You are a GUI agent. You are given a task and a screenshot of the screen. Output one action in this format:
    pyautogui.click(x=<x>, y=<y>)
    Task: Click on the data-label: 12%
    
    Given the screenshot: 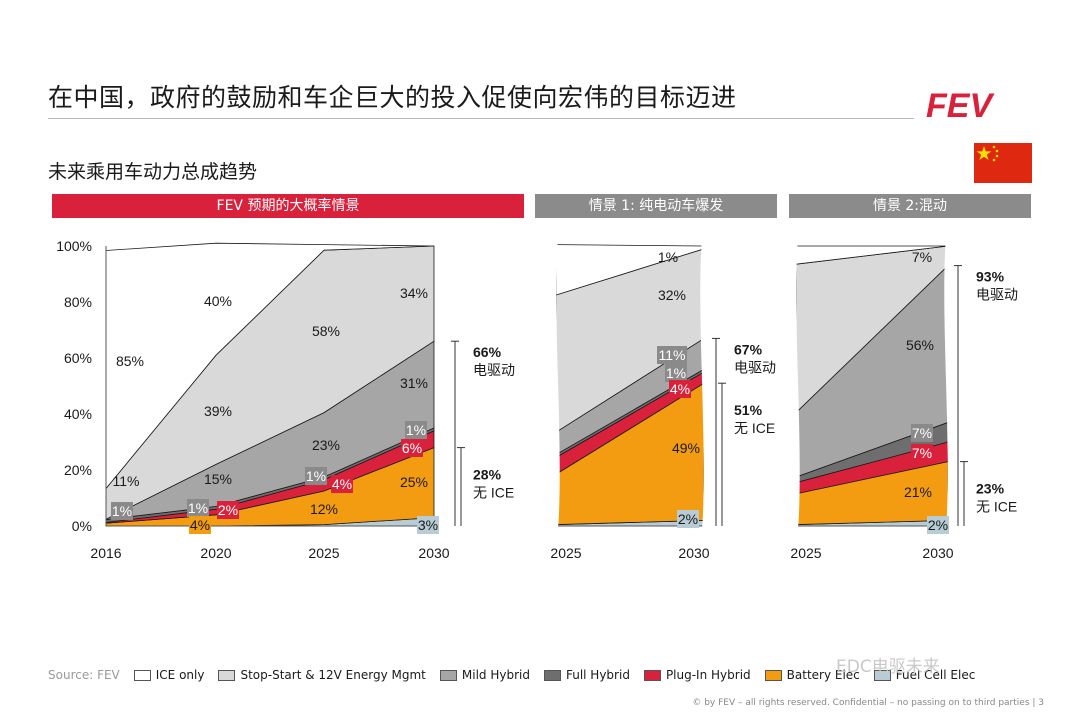 What is the action you would take?
    pyautogui.click(x=324, y=509)
    